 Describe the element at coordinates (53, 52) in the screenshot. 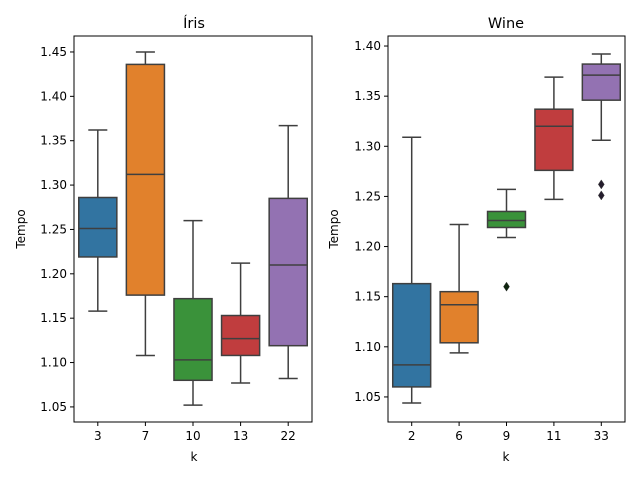

I see `iris-y-tick-label: 1.45` at that location.